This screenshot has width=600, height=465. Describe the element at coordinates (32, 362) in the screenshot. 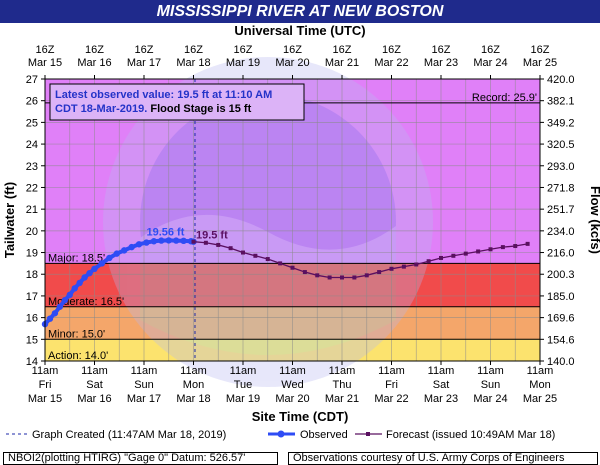

I see `y-tick-label: 14` at that location.